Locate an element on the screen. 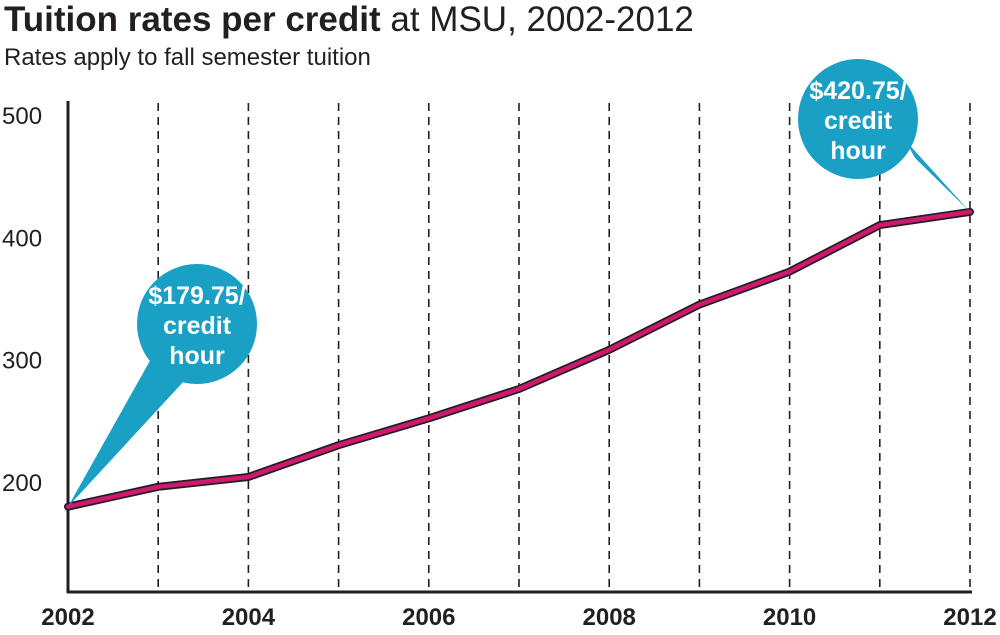  chart-subtitle: Rates apply to fall semester tuition is located at coordinates (187, 57).